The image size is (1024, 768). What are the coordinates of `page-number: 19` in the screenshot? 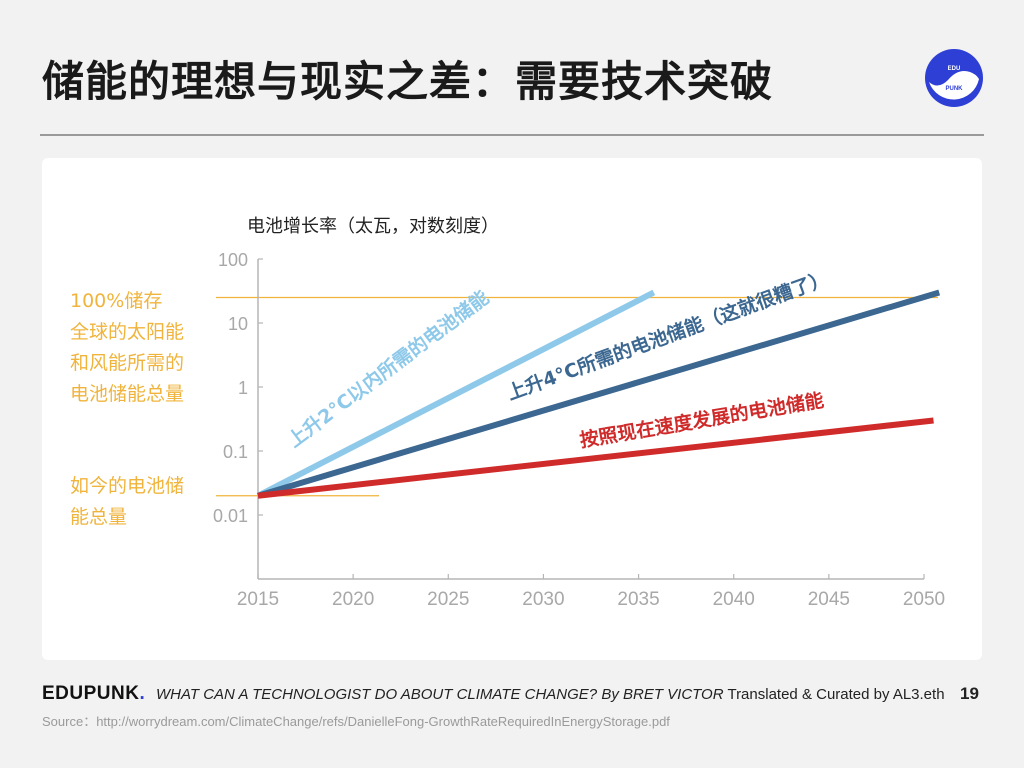 It's located at (969, 693).